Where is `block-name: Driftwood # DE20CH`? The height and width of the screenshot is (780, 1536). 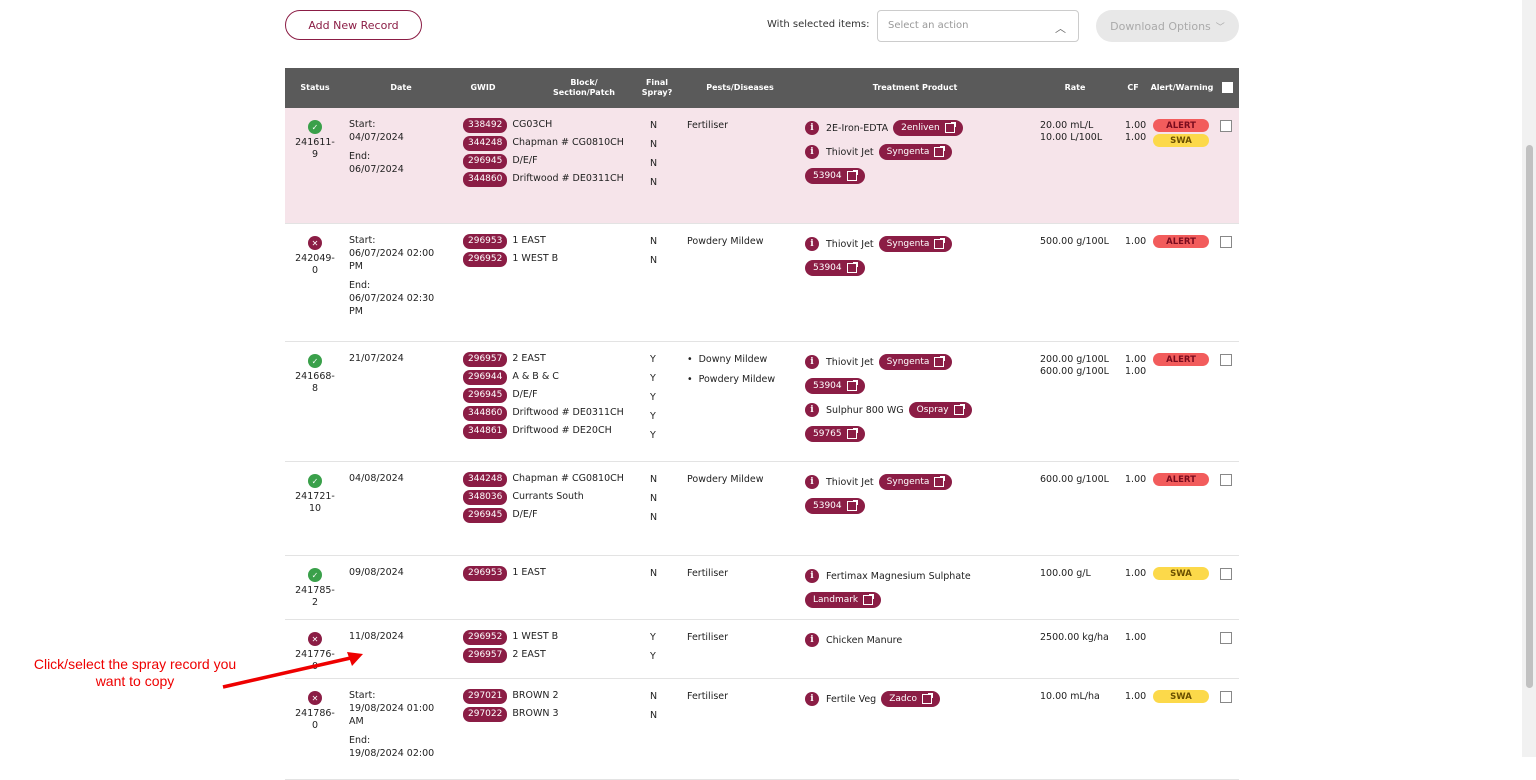 block-name: Driftwood # DE20CH is located at coordinates (562, 430).